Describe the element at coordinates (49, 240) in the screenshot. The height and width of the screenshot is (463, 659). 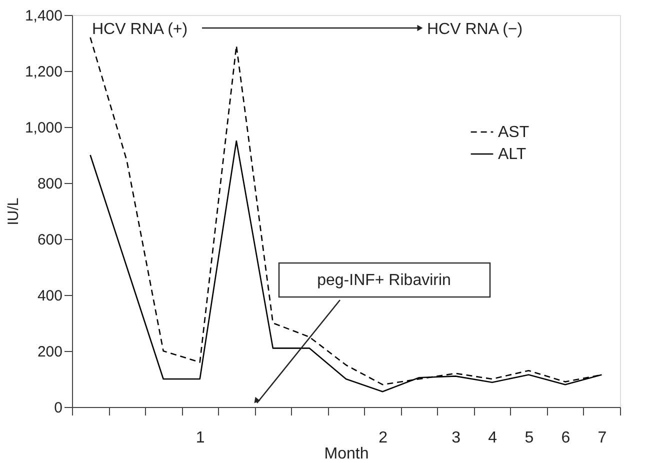
I see `y-tick-label: 600` at that location.